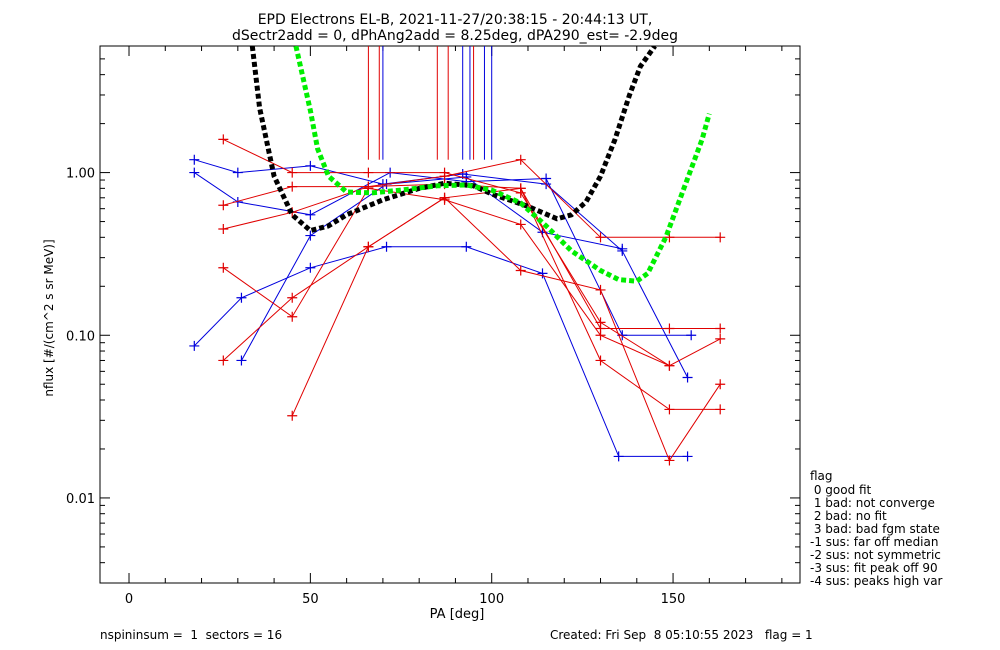  What do you see at coordinates (875, 555) in the screenshot?
I see `legend-item: -2 sus: not symmetric` at bounding box center [875, 555].